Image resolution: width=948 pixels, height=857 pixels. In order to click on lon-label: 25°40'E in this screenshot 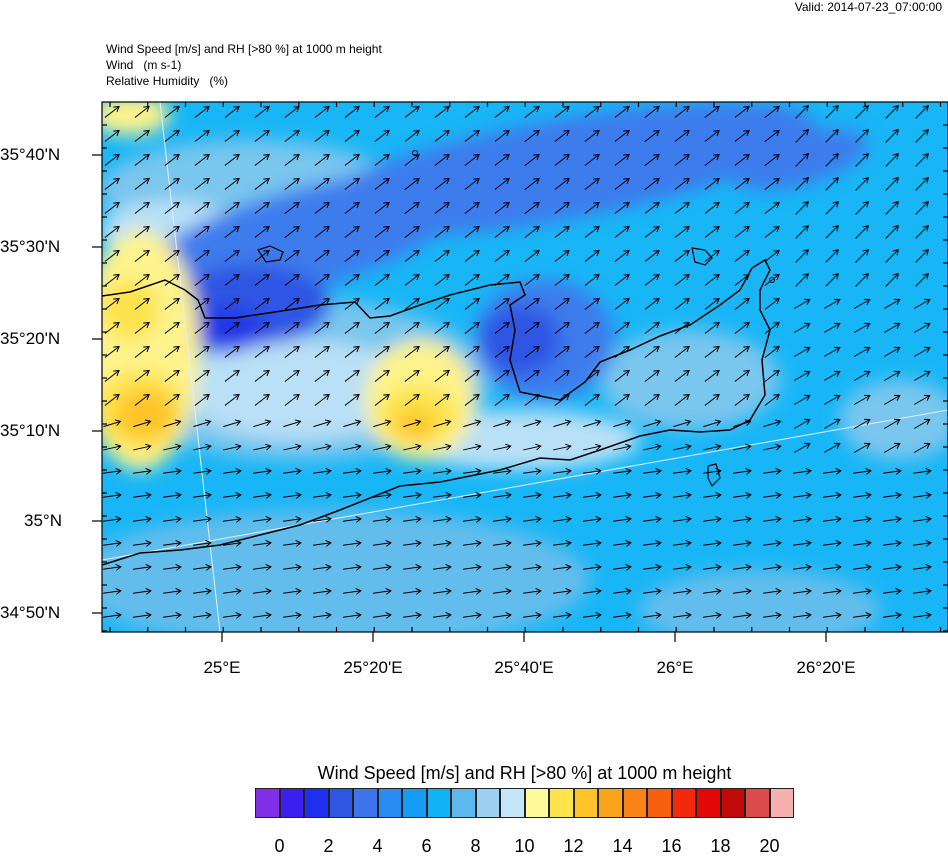, I will do `click(524, 667)`.